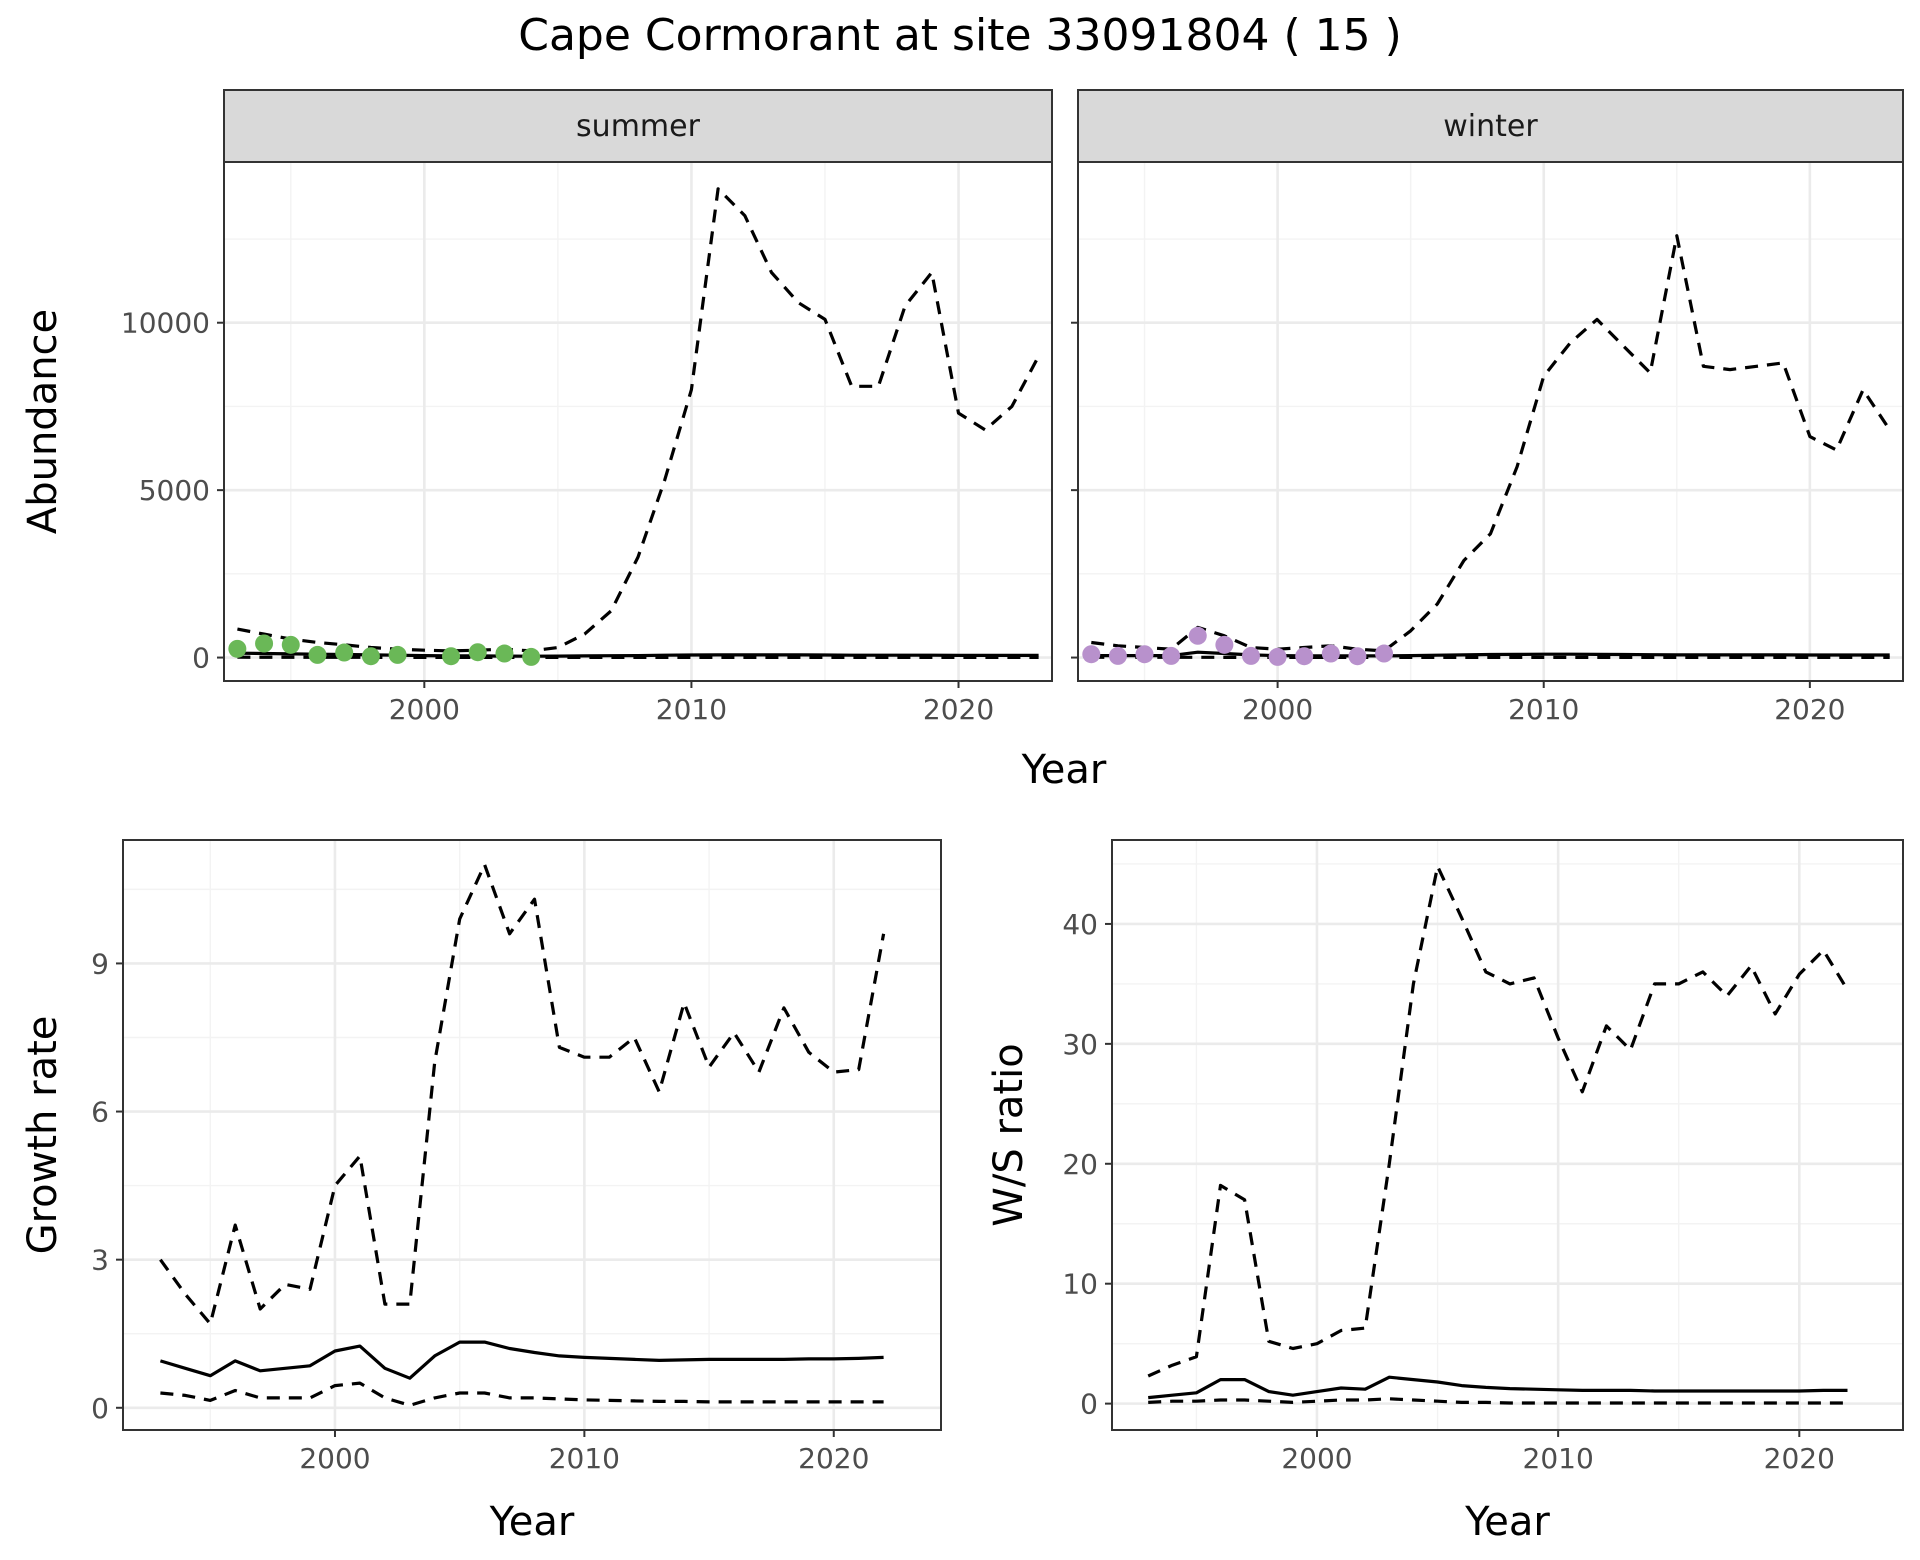 This screenshot has width=1920, height=1560. What do you see at coordinates (43, 421) in the screenshot?
I see `y-axis-title: Abundance` at bounding box center [43, 421].